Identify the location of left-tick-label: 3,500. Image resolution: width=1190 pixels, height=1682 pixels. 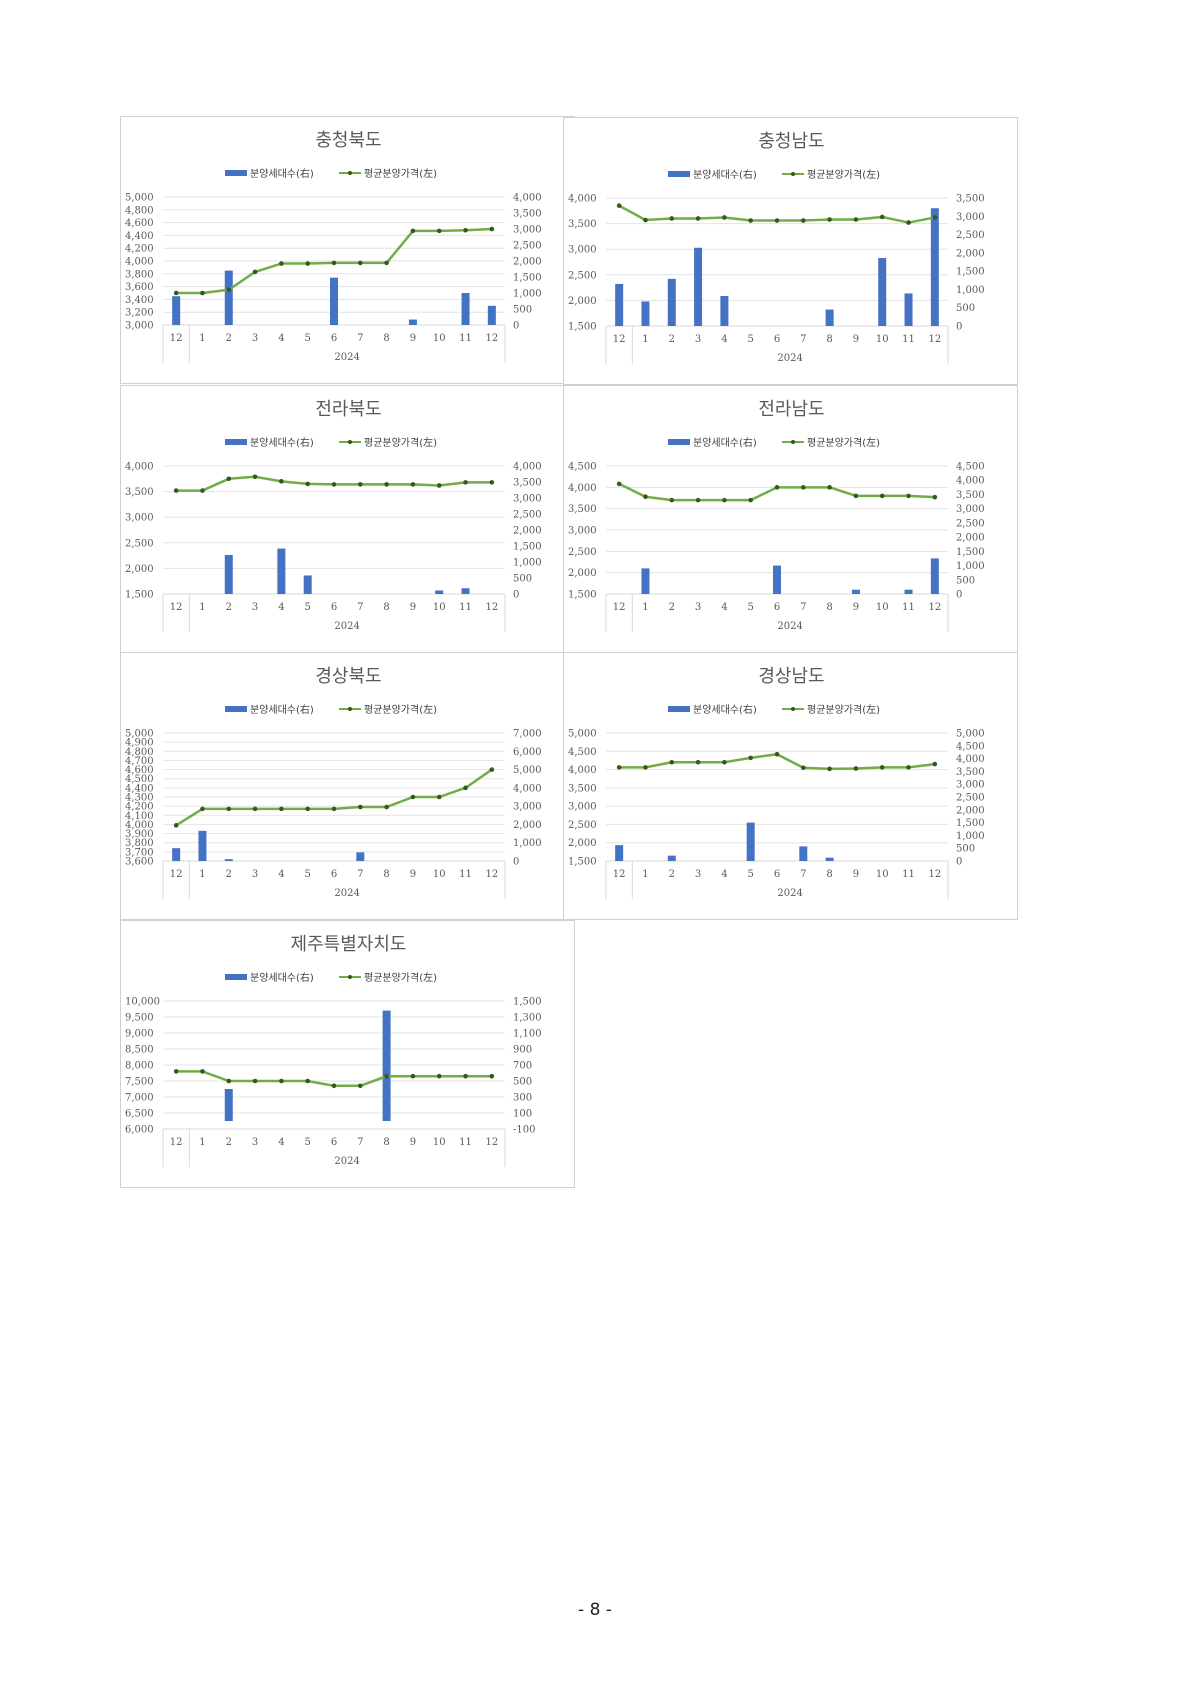
(582, 224).